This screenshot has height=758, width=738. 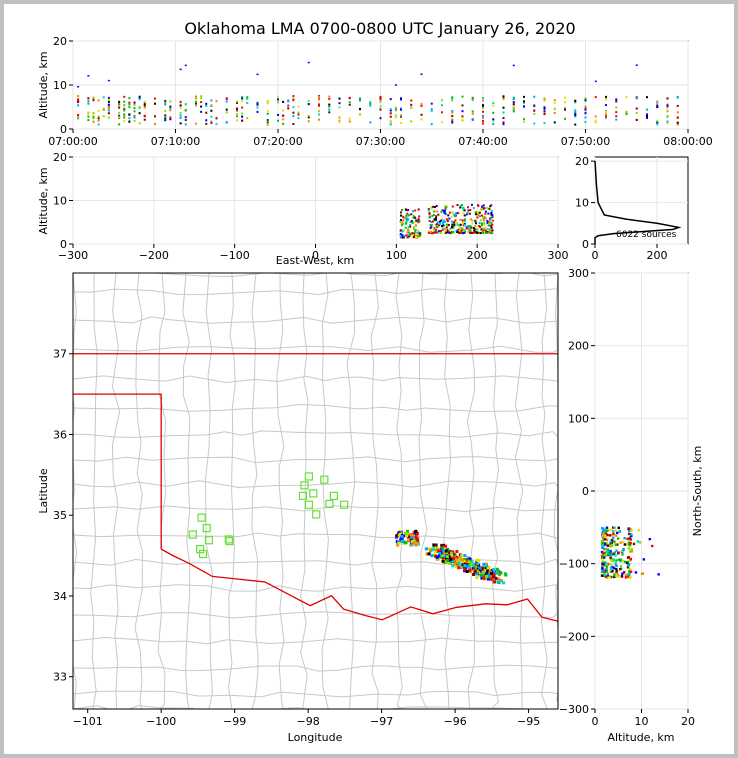 I want to click on longitude-tick-label: −95, so click(x=528, y=721).